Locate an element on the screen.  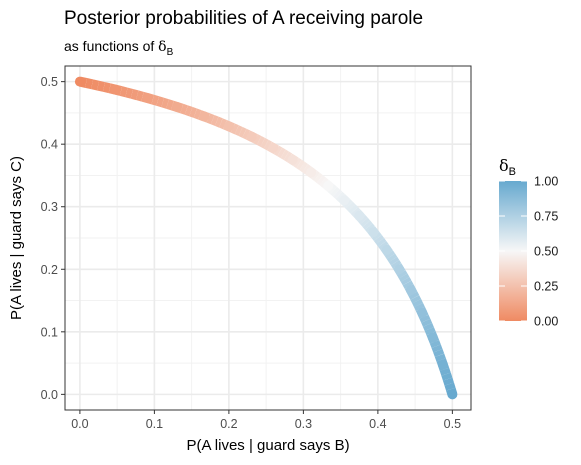
legend-title-symbol: δ is located at coordinates (504, 165).